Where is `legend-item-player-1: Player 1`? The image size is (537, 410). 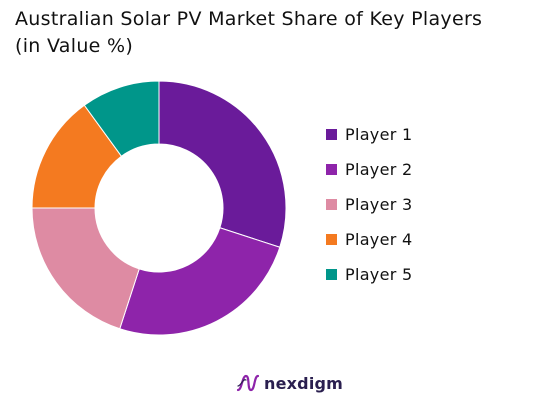
legend-item-player-1: Player 1 is located at coordinates (369, 134).